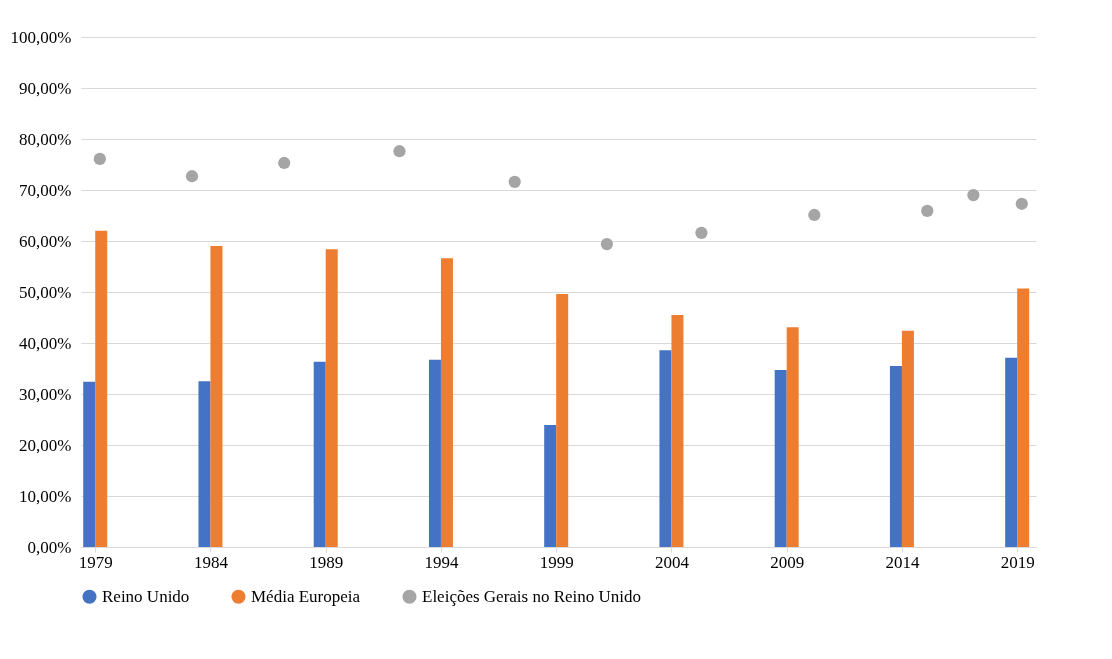  I want to click on x-tick-label: 1979, so click(95, 562).